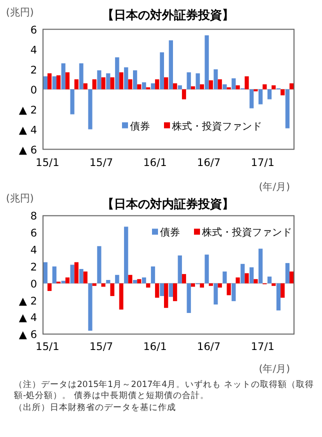 The height and width of the screenshot is (437, 322). I want to click on legend-label: 株式・投資ファンド, so click(246, 232).